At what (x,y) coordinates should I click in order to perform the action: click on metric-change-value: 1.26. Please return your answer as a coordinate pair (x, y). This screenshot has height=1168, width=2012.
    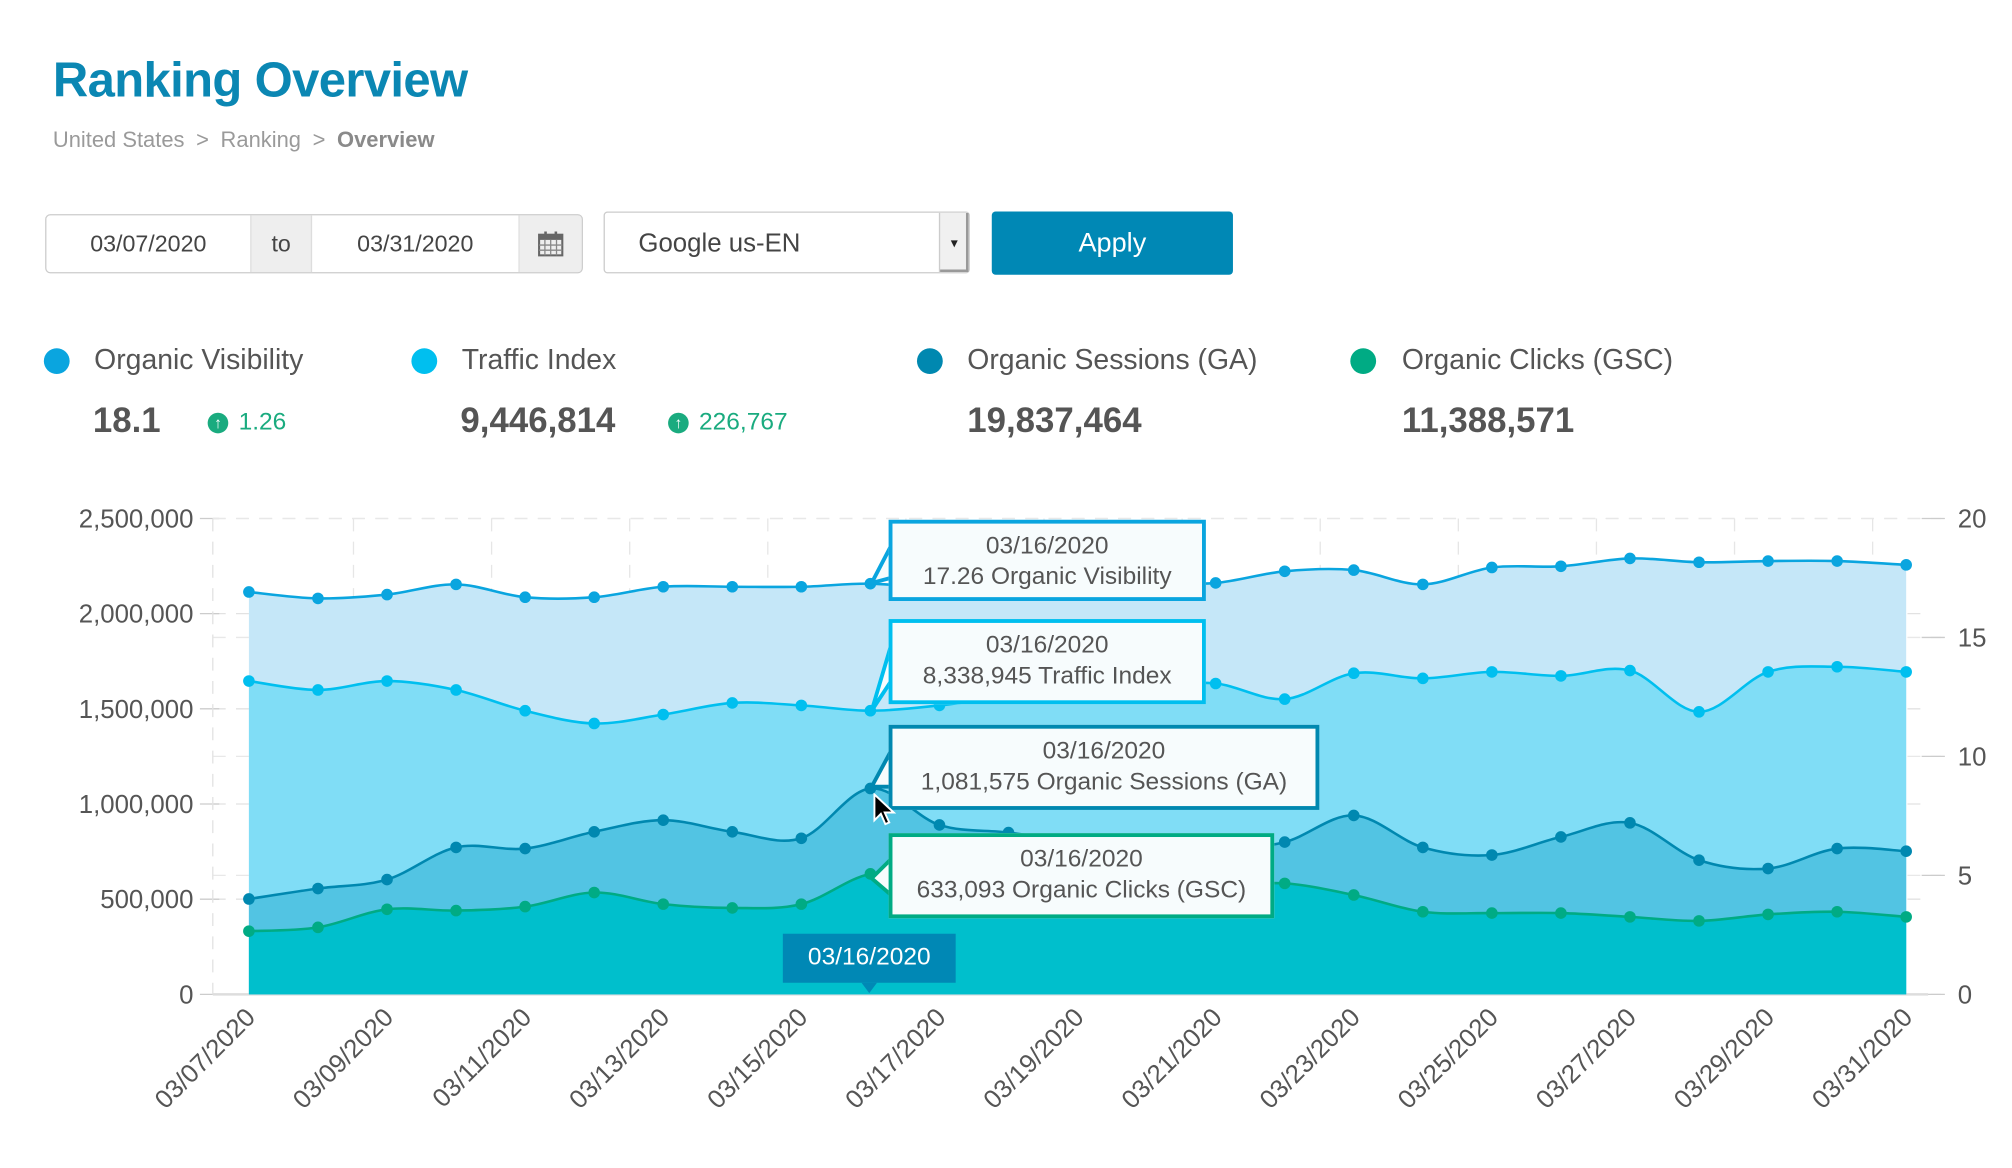
    Looking at the image, I should click on (262, 422).